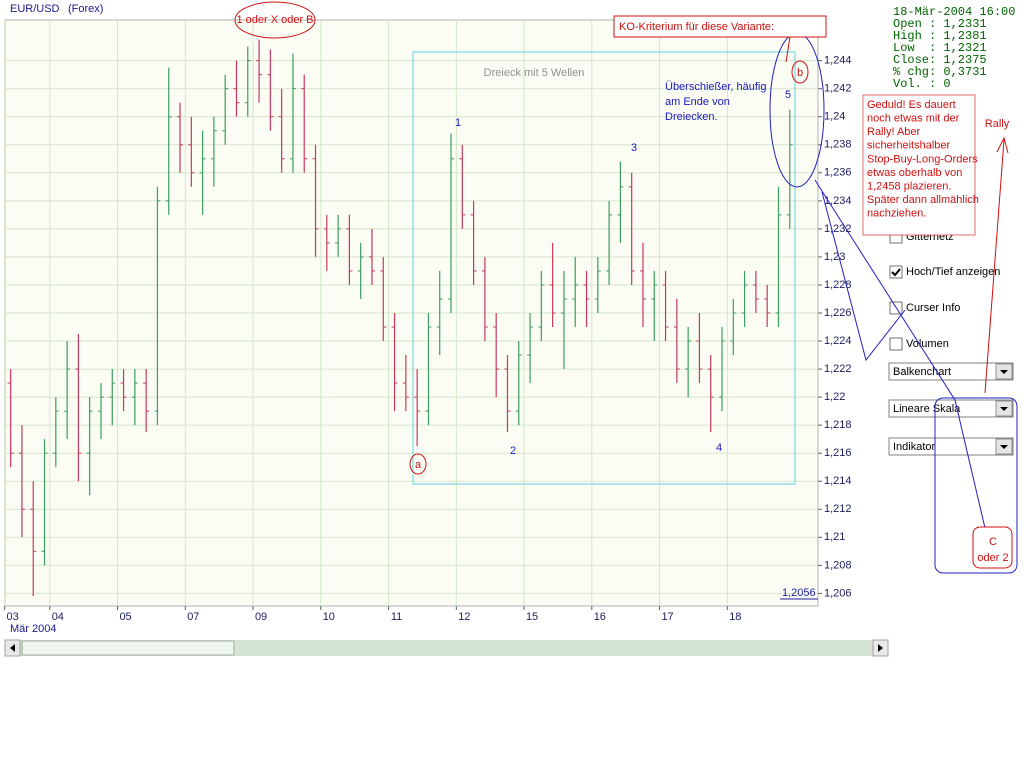 This screenshot has width=1024, height=768. What do you see at coordinates (691, 117) in the screenshot?
I see `annotation-text: Dreiecken.` at bounding box center [691, 117].